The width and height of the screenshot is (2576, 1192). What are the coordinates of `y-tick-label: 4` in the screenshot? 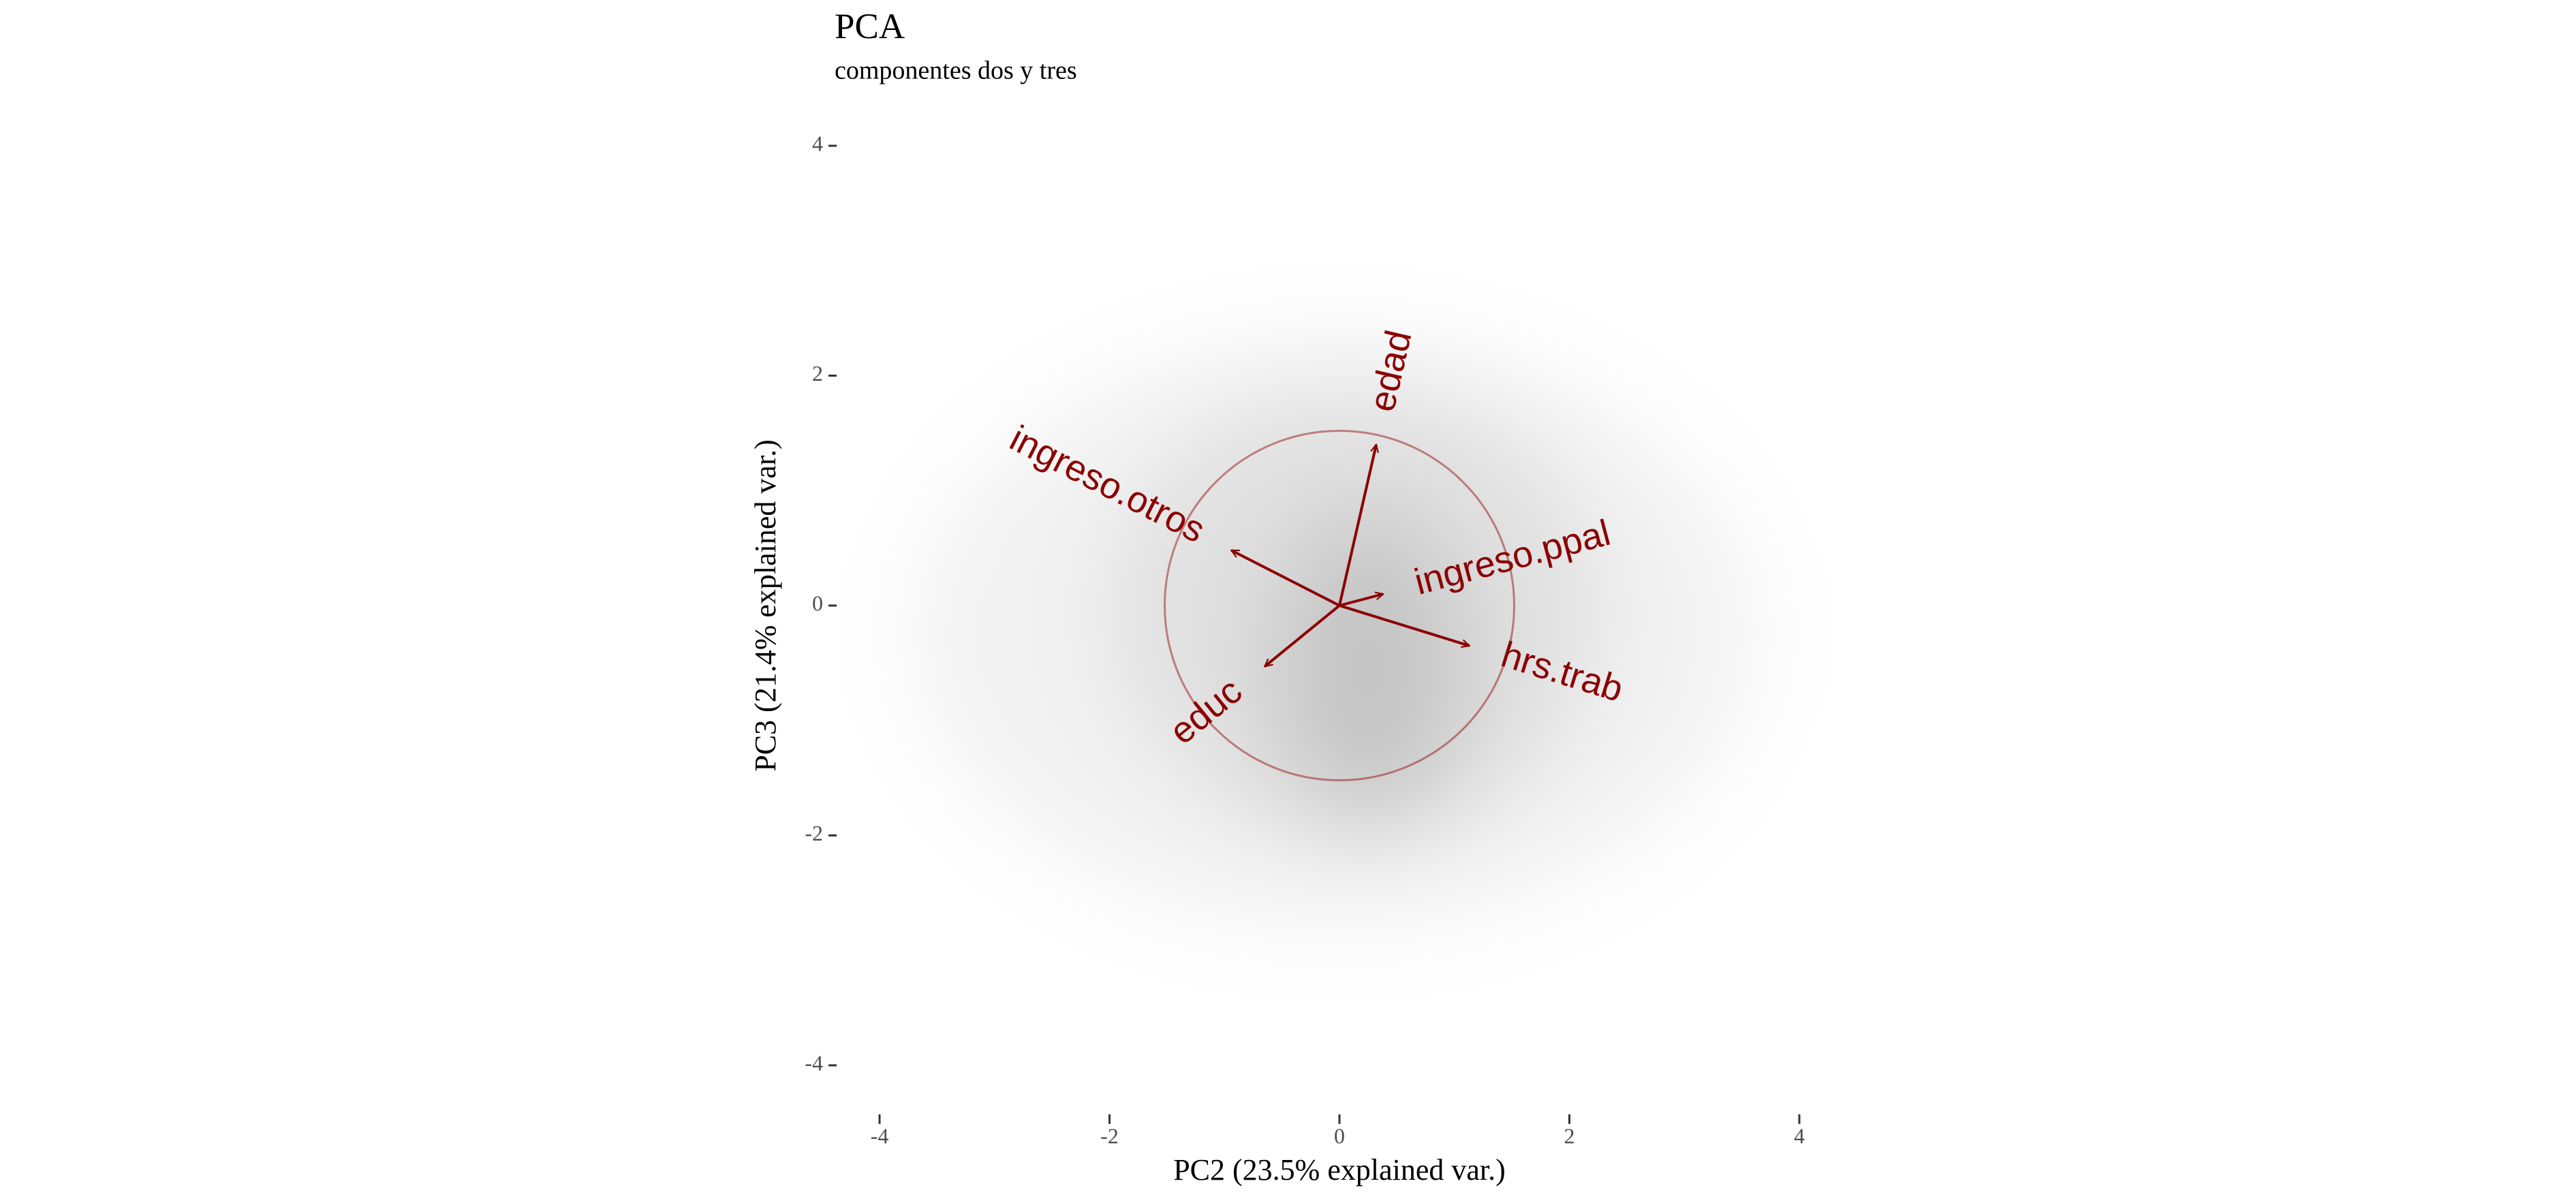 It's located at (818, 143).